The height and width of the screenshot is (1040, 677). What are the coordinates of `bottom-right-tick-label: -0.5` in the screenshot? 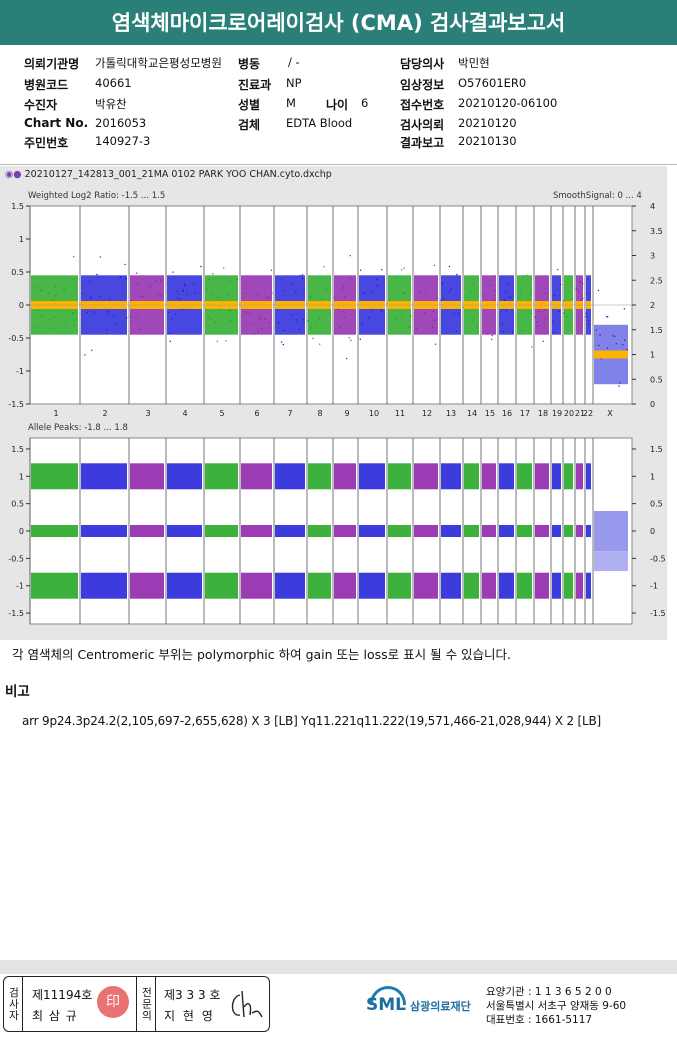 It's located at (658, 558).